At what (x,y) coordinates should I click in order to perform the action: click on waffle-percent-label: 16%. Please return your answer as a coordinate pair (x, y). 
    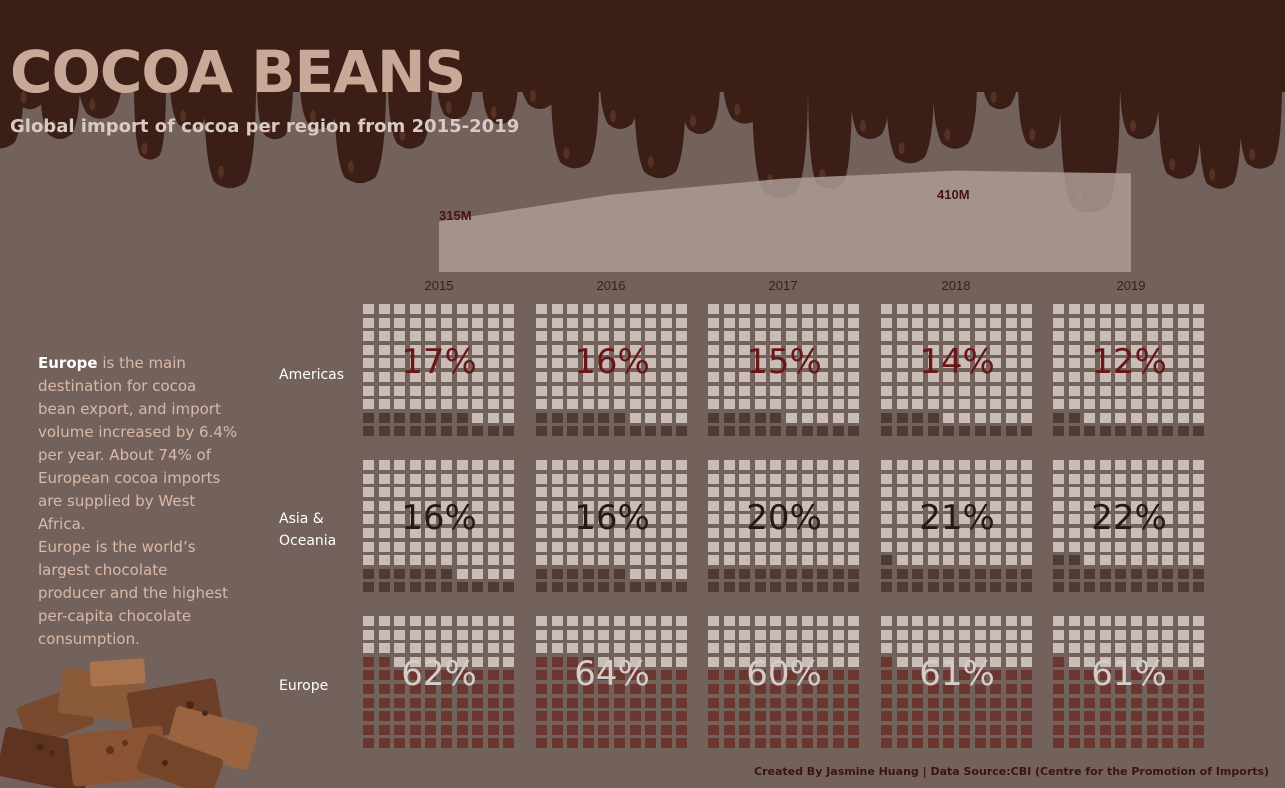
    Looking at the image, I should click on (612, 362).